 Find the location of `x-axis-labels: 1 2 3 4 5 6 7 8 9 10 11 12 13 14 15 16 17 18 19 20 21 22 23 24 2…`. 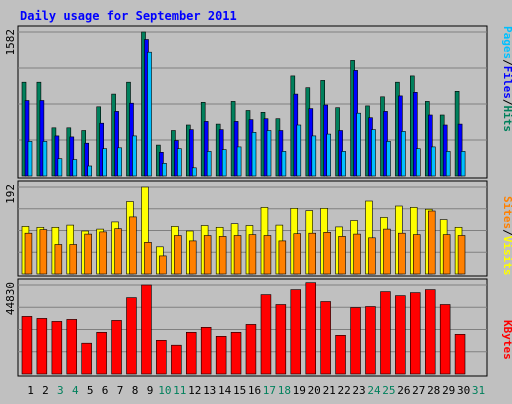

x-axis-labels: 1 2 3 4 5 6 7 8 9 10 11 12 13 14 15 16 17 18 19 20 21 22 23 24 2… is located at coordinates (256, 390).